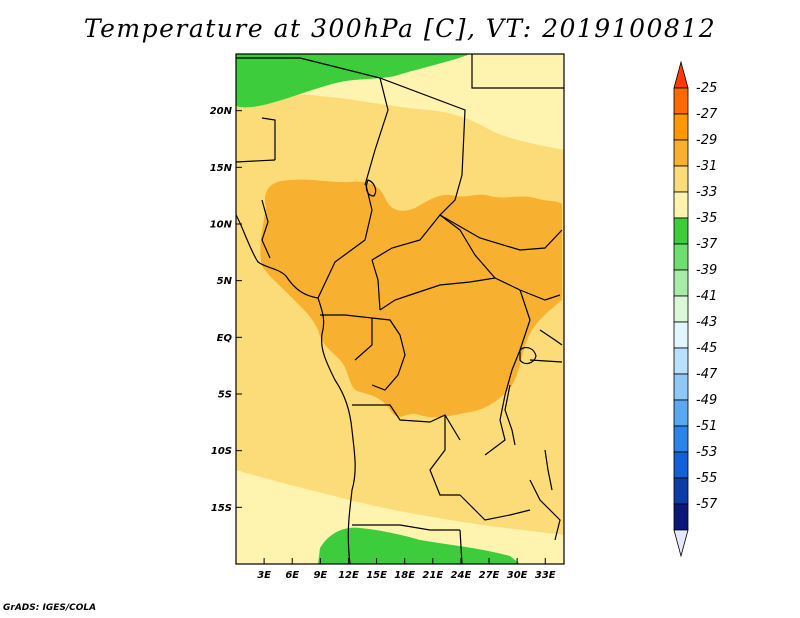 Image resolution: width=800 pixels, height=618 pixels. I want to click on colorbar-bottom-arrow, so click(681, 543).